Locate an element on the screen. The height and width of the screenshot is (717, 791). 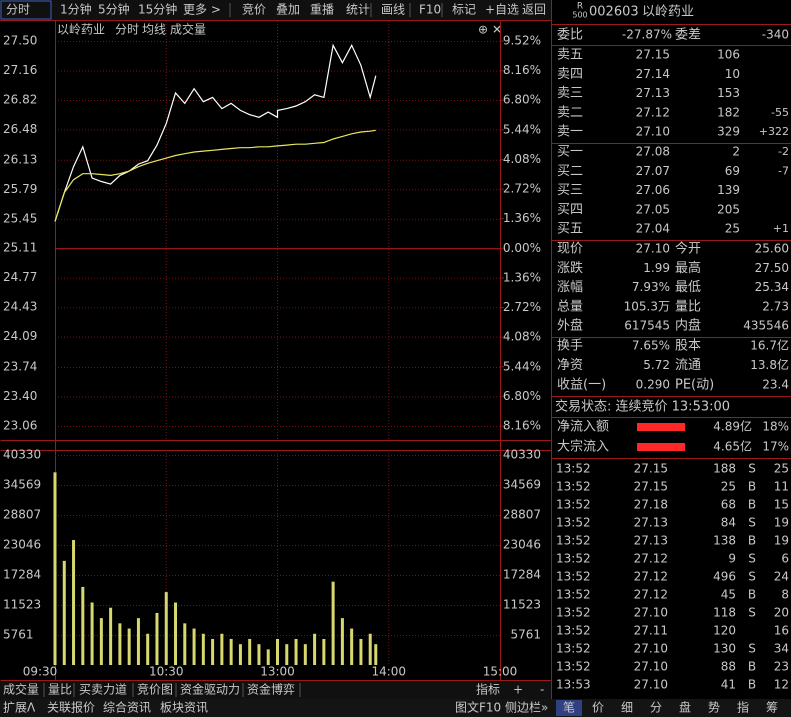
side-tab: 分 is located at coordinates (656, 708).